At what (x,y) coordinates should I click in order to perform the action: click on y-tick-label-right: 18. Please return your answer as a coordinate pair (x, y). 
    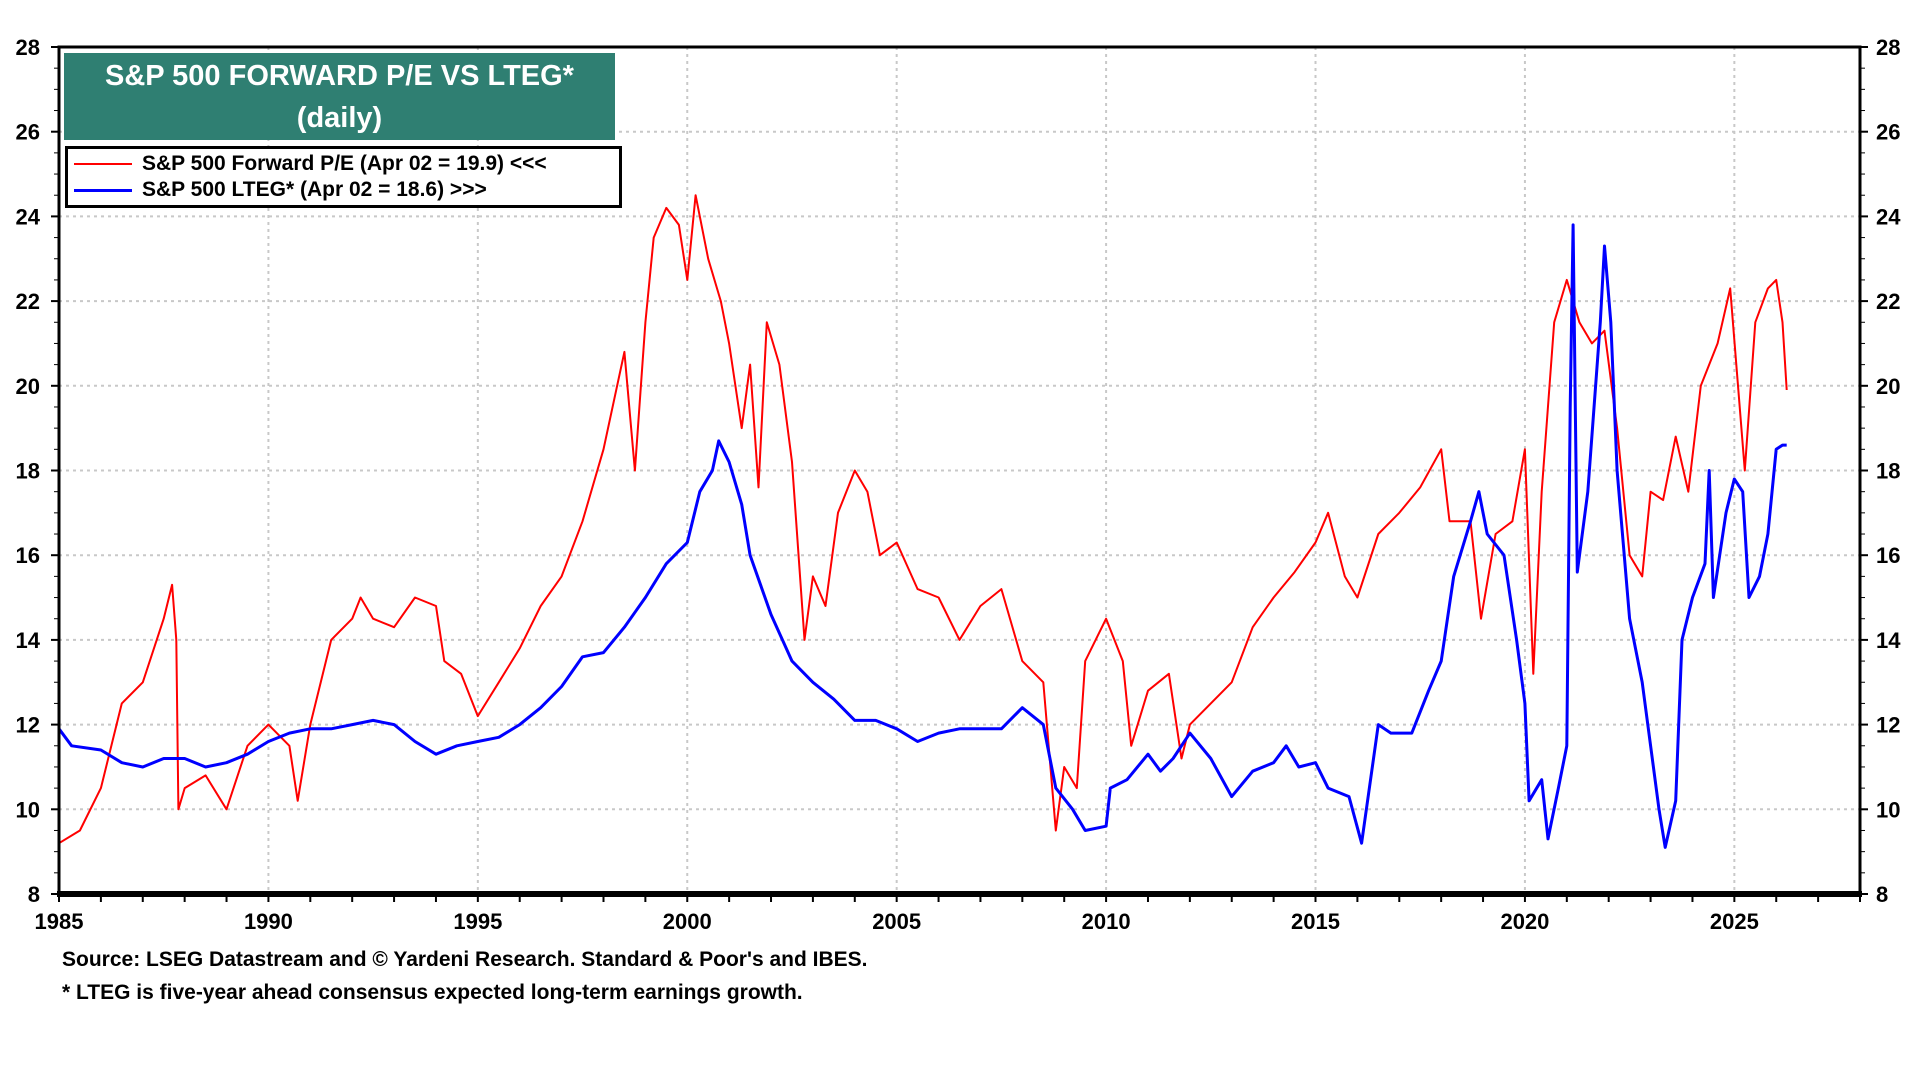
    Looking at the image, I should click on (1888, 471).